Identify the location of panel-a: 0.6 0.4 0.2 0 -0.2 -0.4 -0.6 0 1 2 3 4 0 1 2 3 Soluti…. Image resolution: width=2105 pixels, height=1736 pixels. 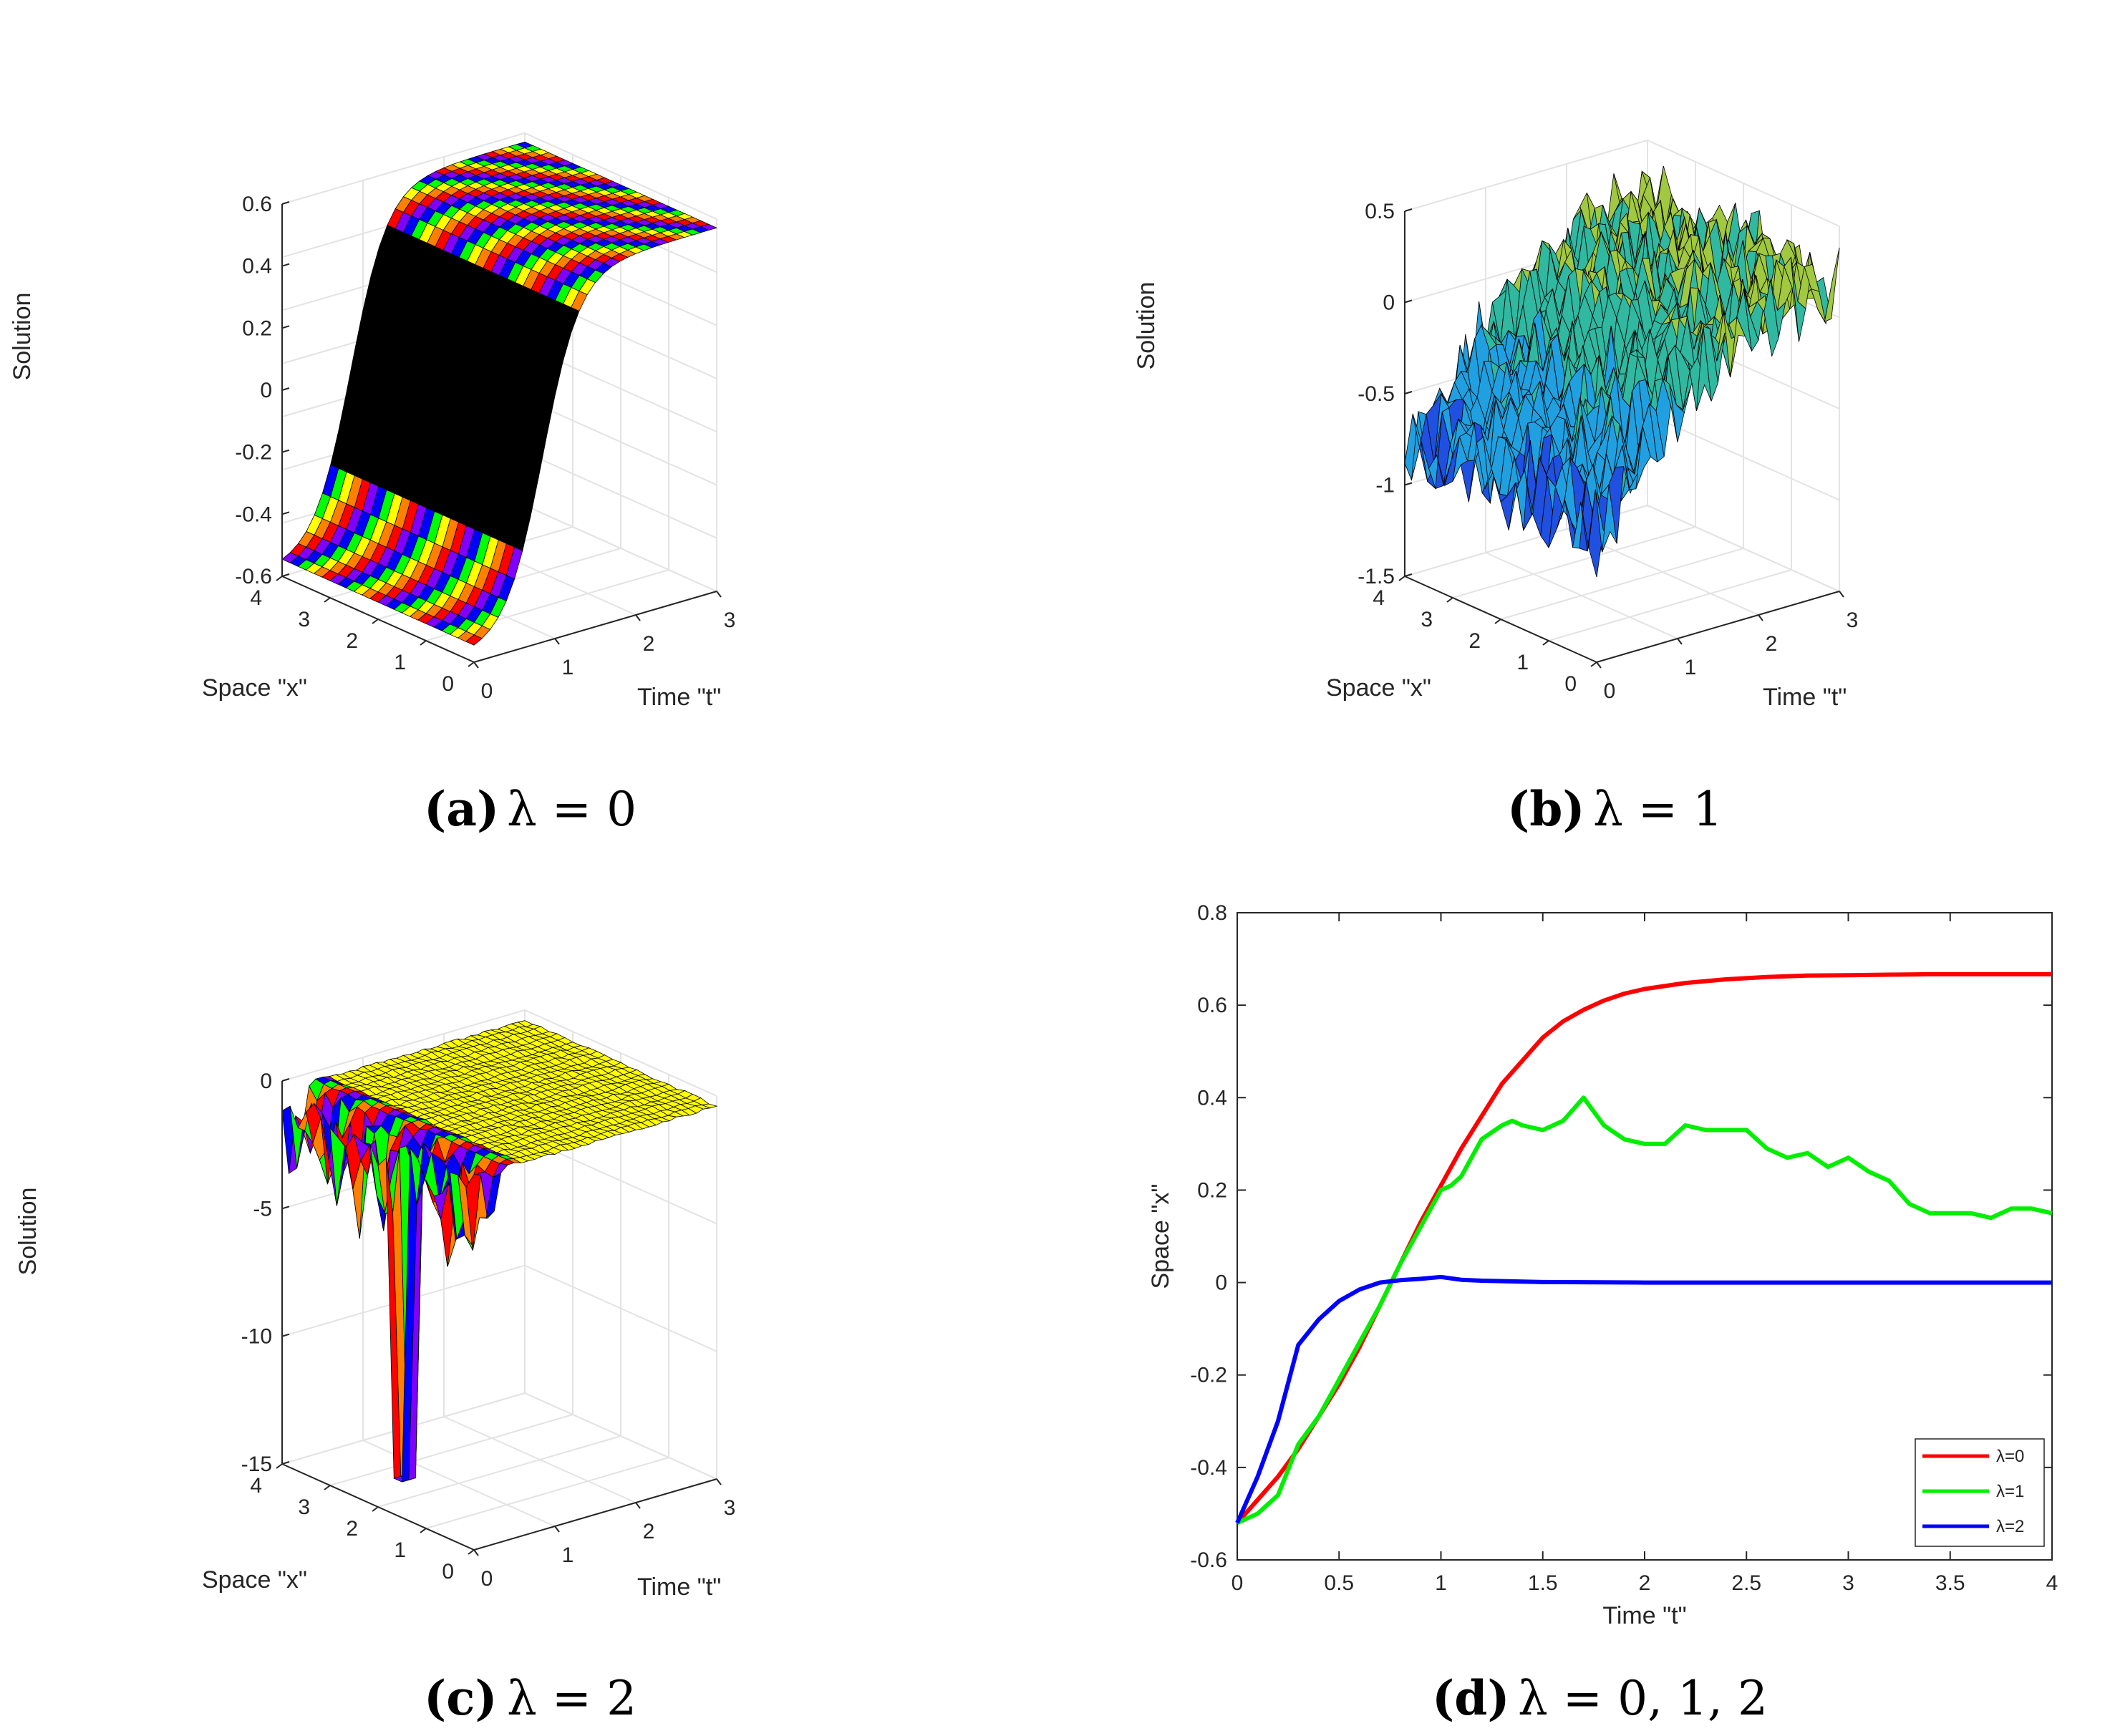
(372, 484).